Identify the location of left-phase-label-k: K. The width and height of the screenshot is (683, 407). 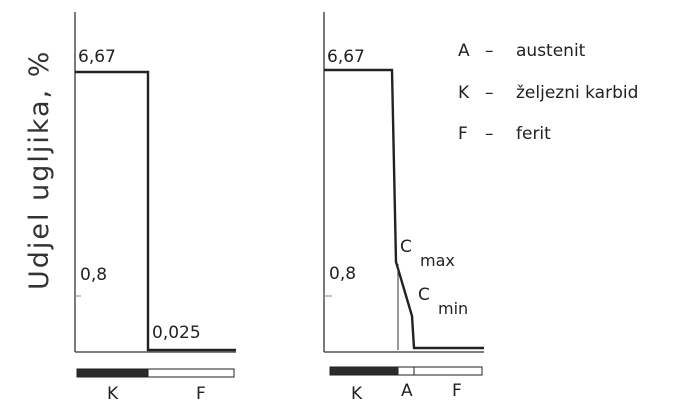
(113, 394).